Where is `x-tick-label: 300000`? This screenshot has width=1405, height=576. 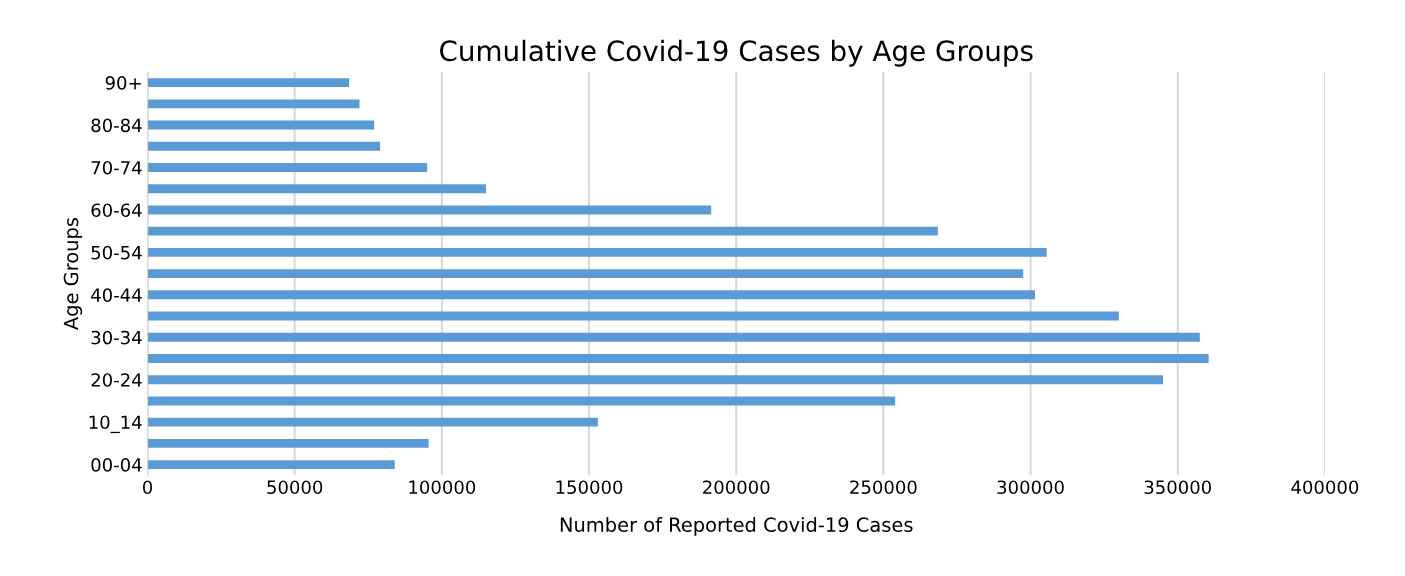 x-tick-label: 300000 is located at coordinates (1030, 487).